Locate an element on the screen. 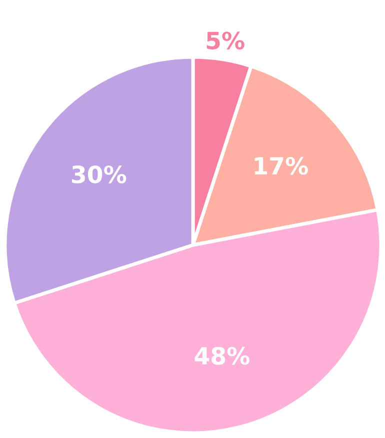 This screenshot has width=385, height=438. data-label: 17% is located at coordinates (281, 165).